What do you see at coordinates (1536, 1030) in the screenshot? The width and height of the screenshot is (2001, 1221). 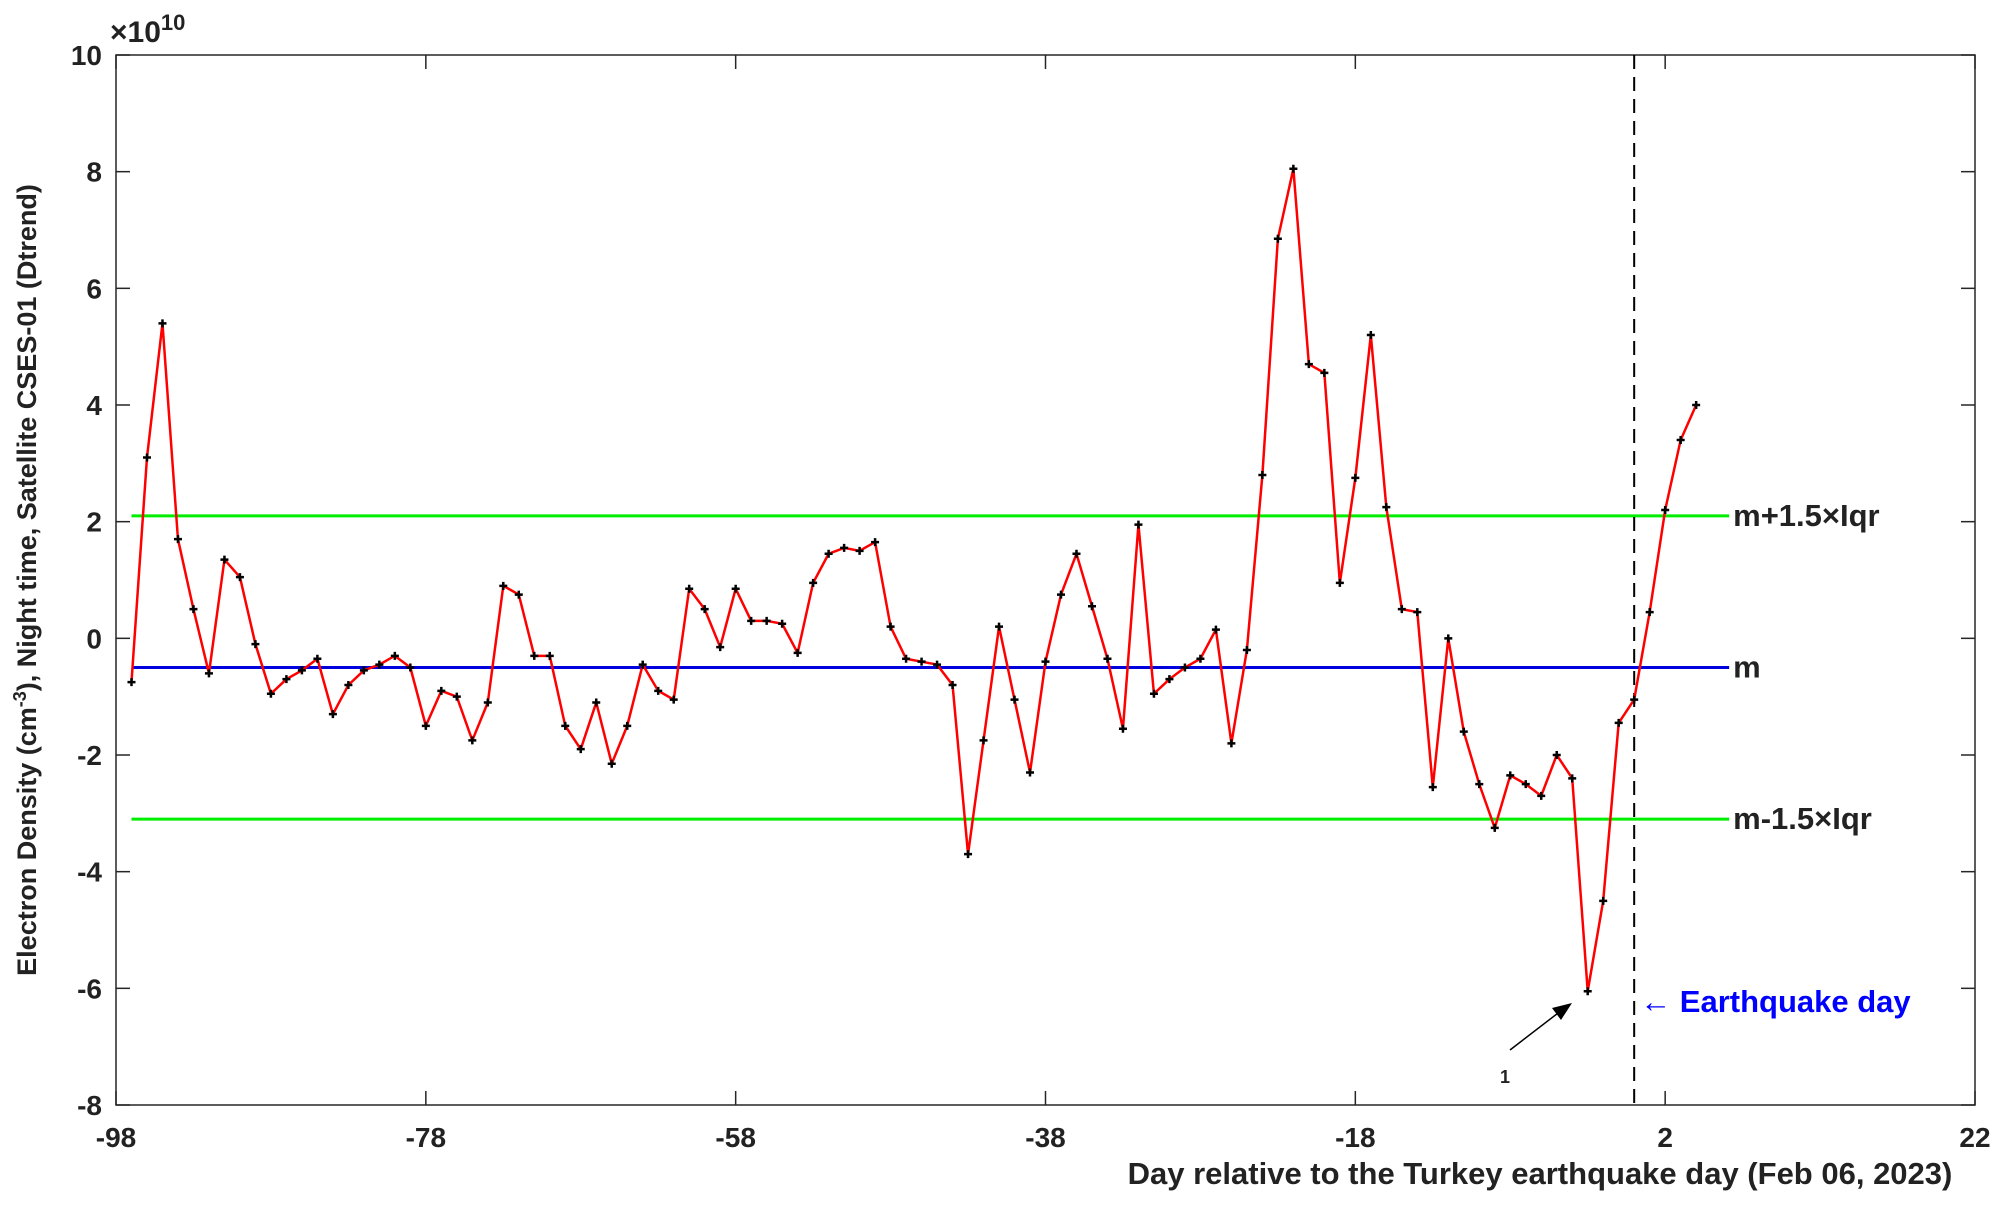 I see `arrow-line` at bounding box center [1536, 1030].